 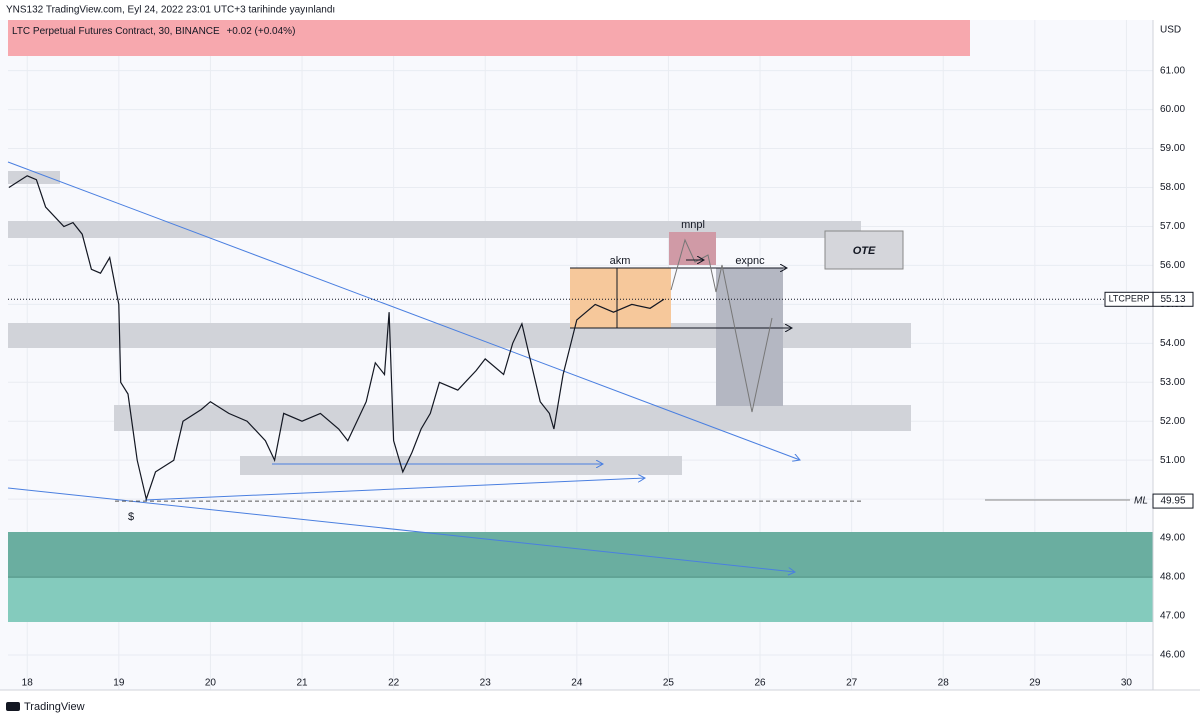 What do you see at coordinates (1172, 187) in the screenshot?
I see `y-tick-label: 58.00` at bounding box center [1172, 187].